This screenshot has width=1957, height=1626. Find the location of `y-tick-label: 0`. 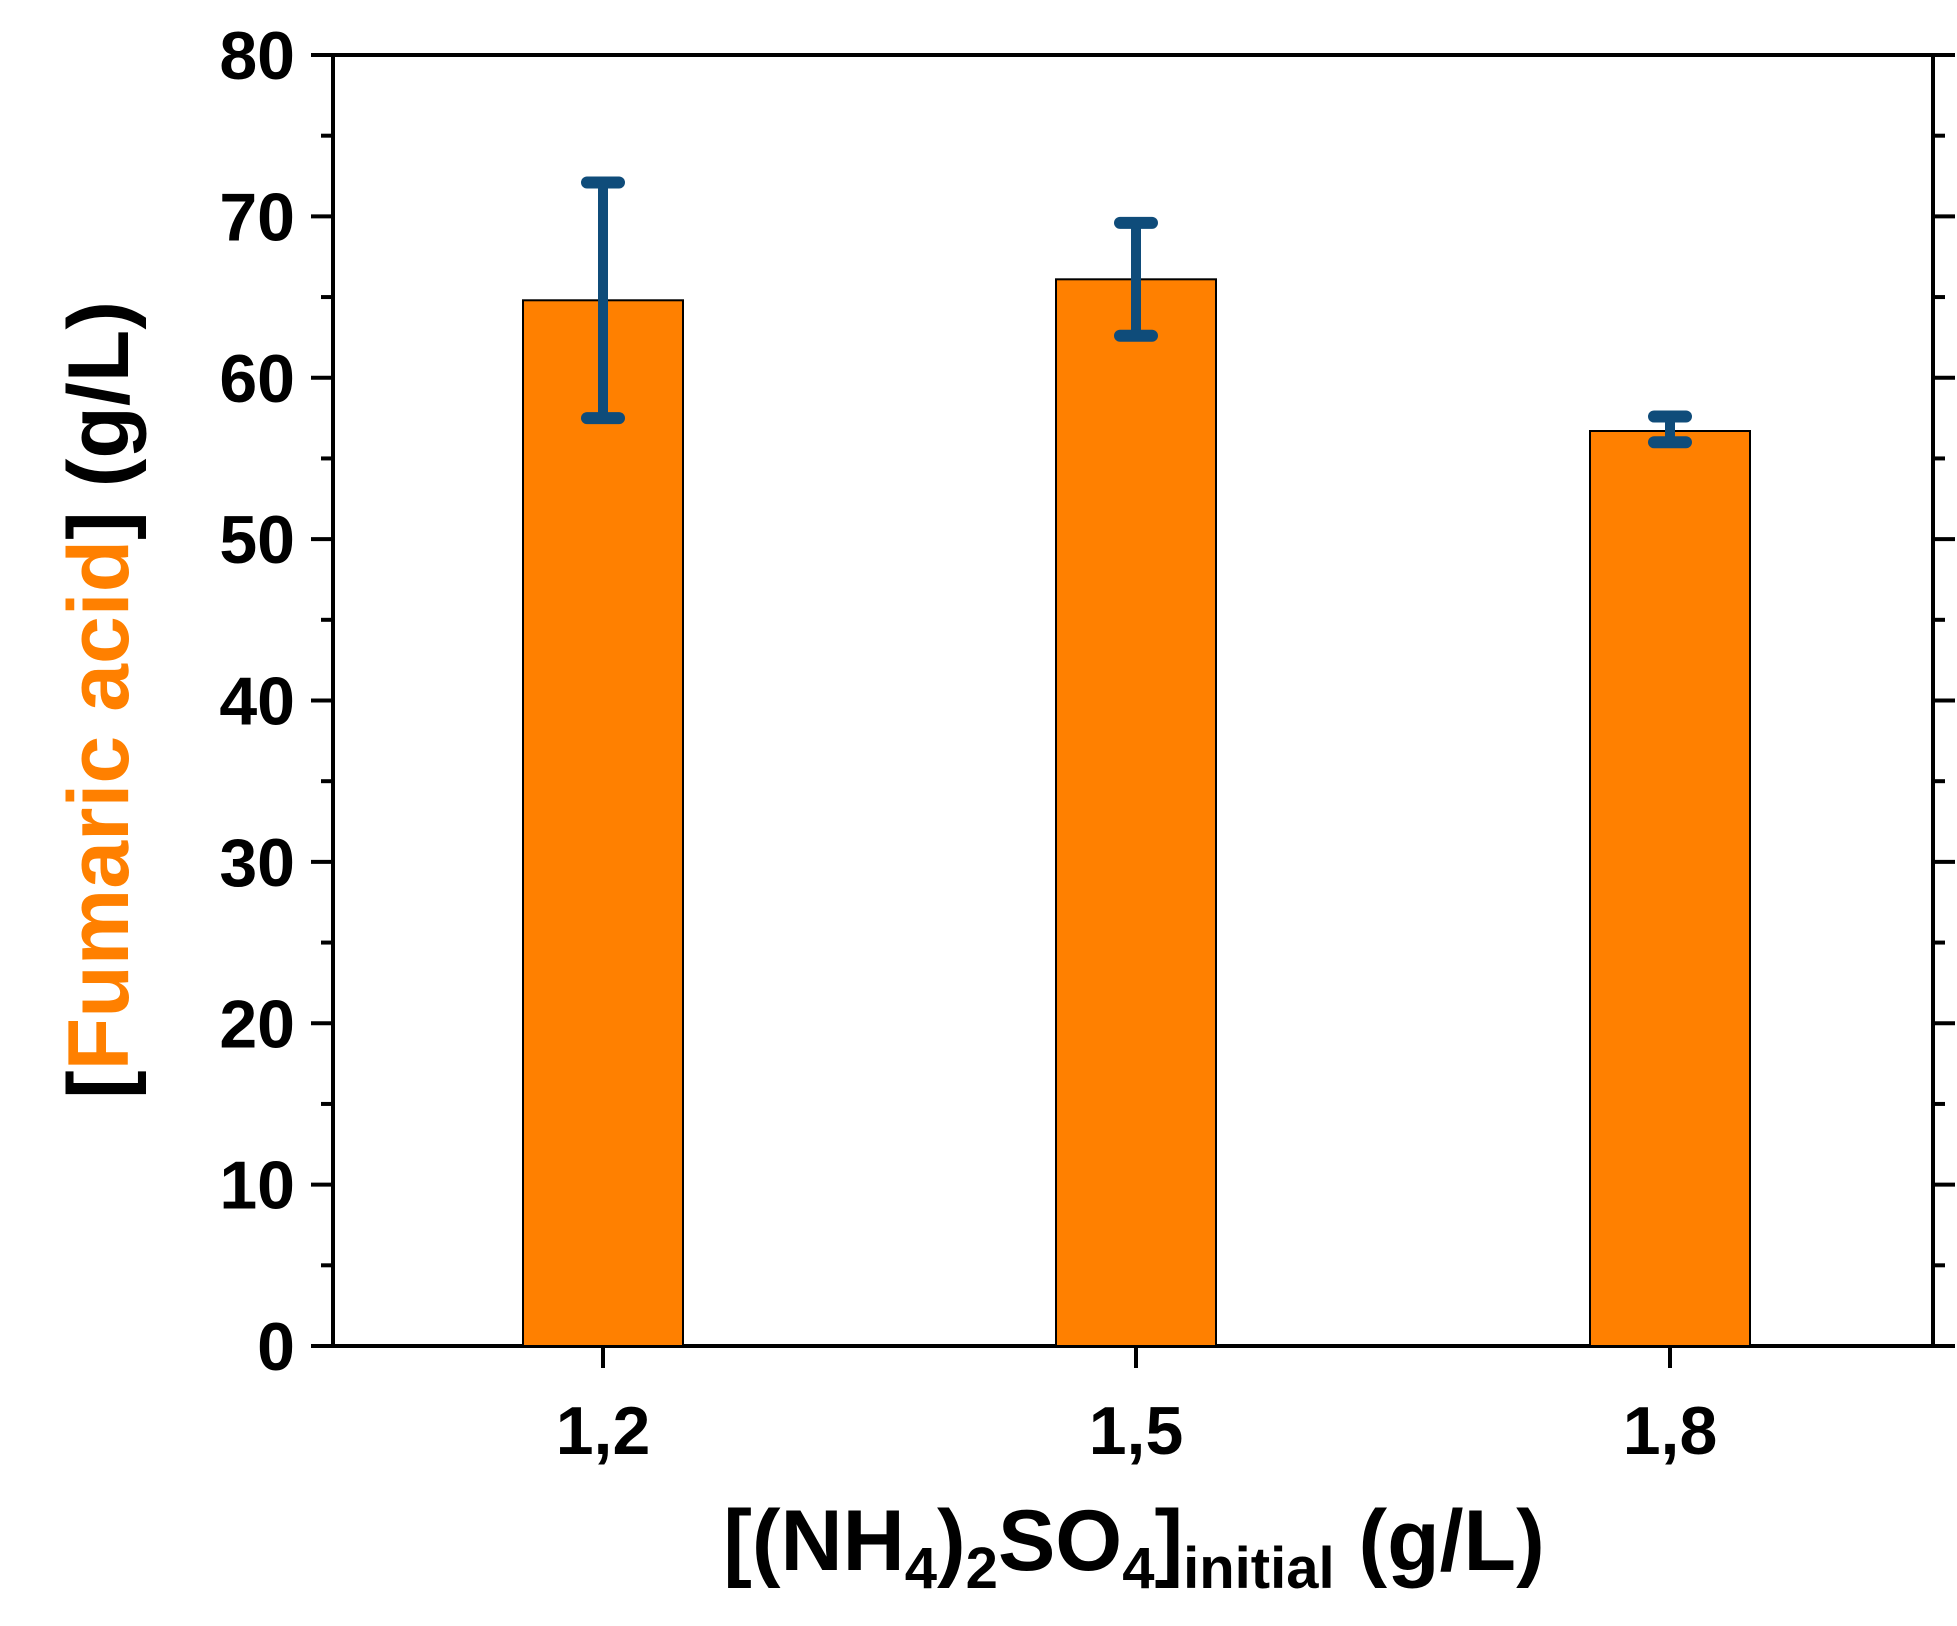

y-tick-label: 0 is located at coordinates (276, 1347).